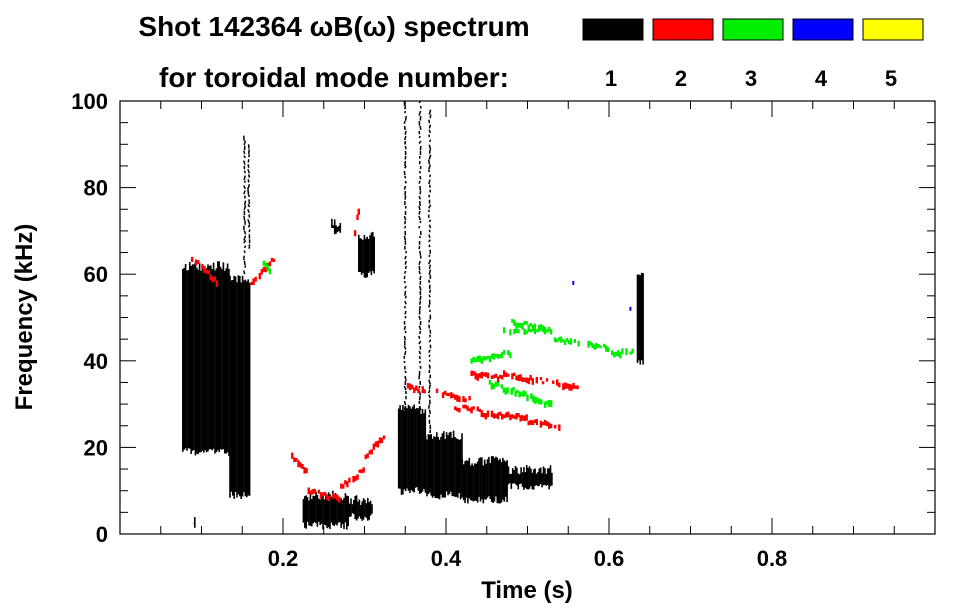 Image resolution: width=963 pixels, height=615 pixels. What do you see at coordinates (891, 78) in the screenshot?
I see `legend-label-mode-5: 5` at bounding box center [891, 78].